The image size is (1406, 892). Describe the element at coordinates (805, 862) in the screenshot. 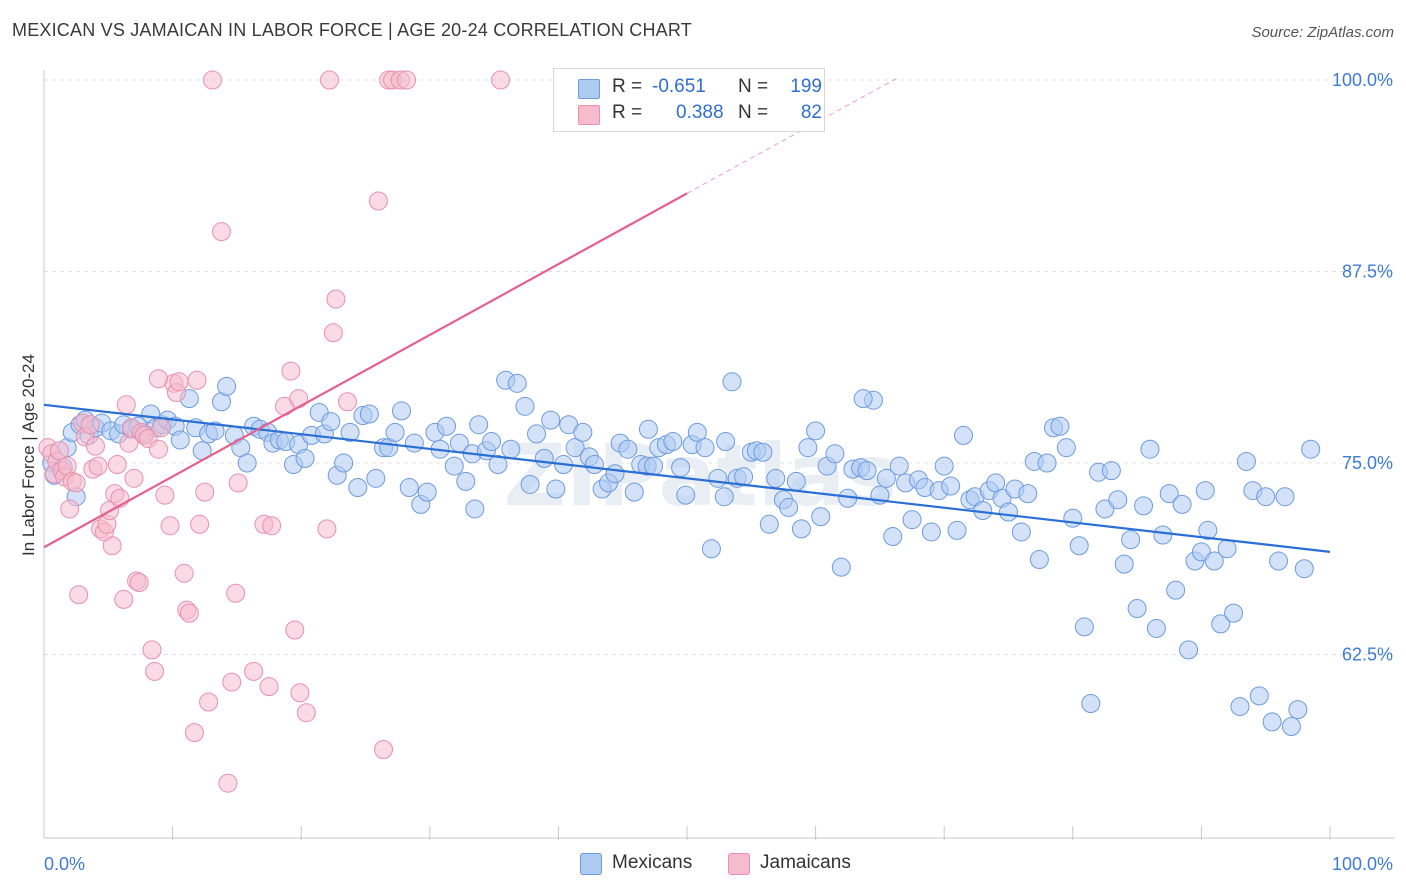

I see `bottom-legend-label-jamaicans: Jamaicans` at that location.